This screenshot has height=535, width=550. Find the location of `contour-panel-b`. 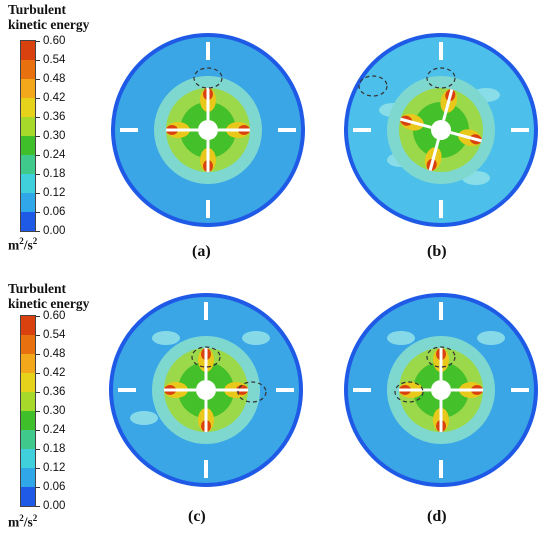

contour-panel-b is located at coordinates (441, 130).